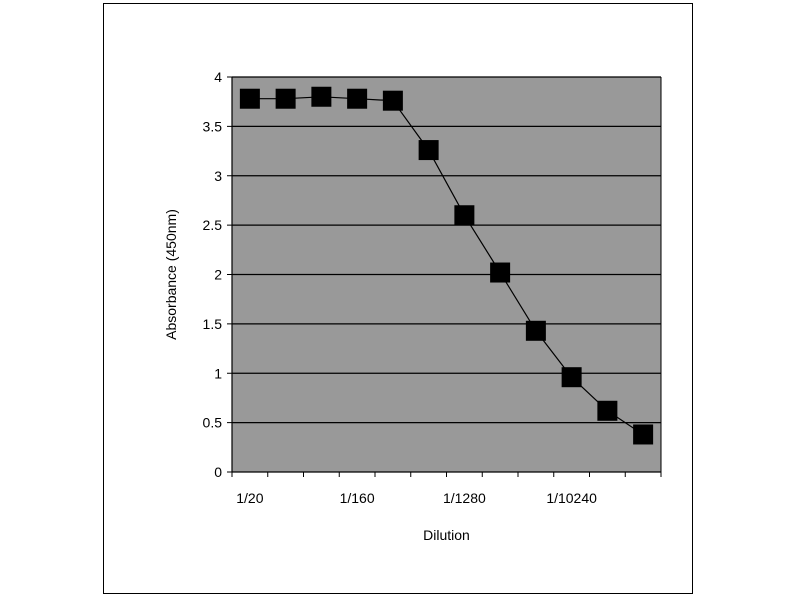 This screenshot has height=600, width=800. What do you see at coordinates (218, 472) in the screenshot?
I see `y-tick-label: 0` at bounding box center [218, 472].